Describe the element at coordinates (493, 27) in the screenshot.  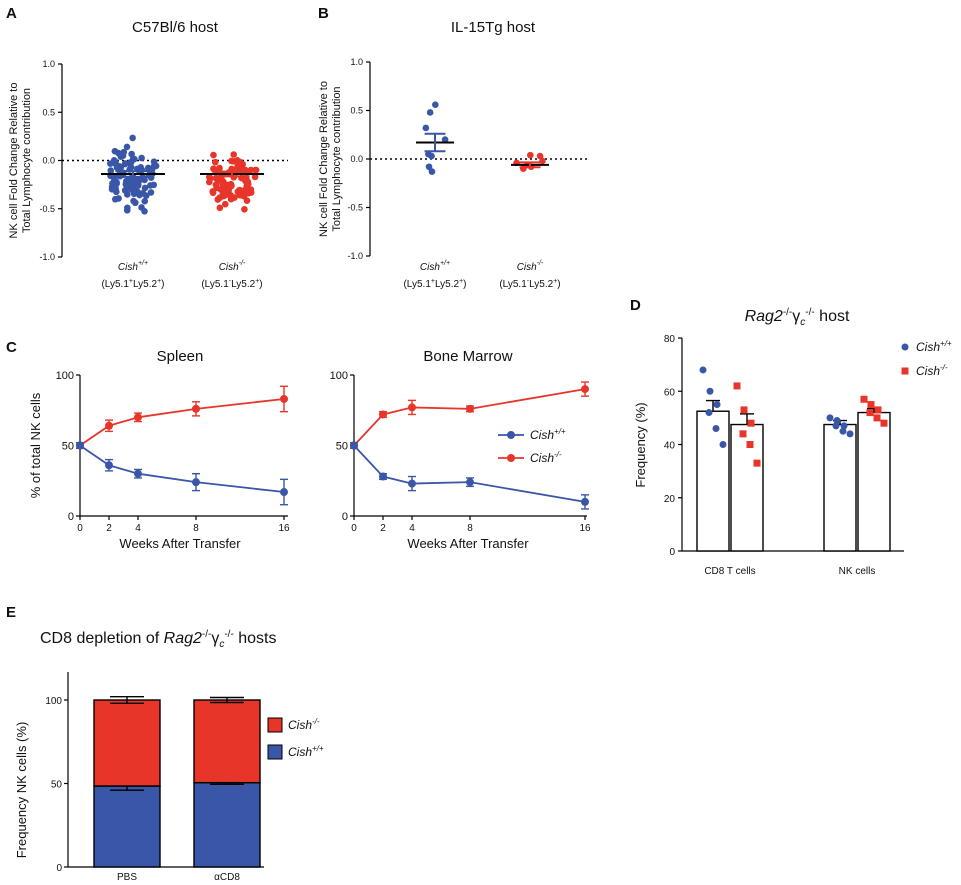
I see `chart-title: IL-15Tg host` at that location.